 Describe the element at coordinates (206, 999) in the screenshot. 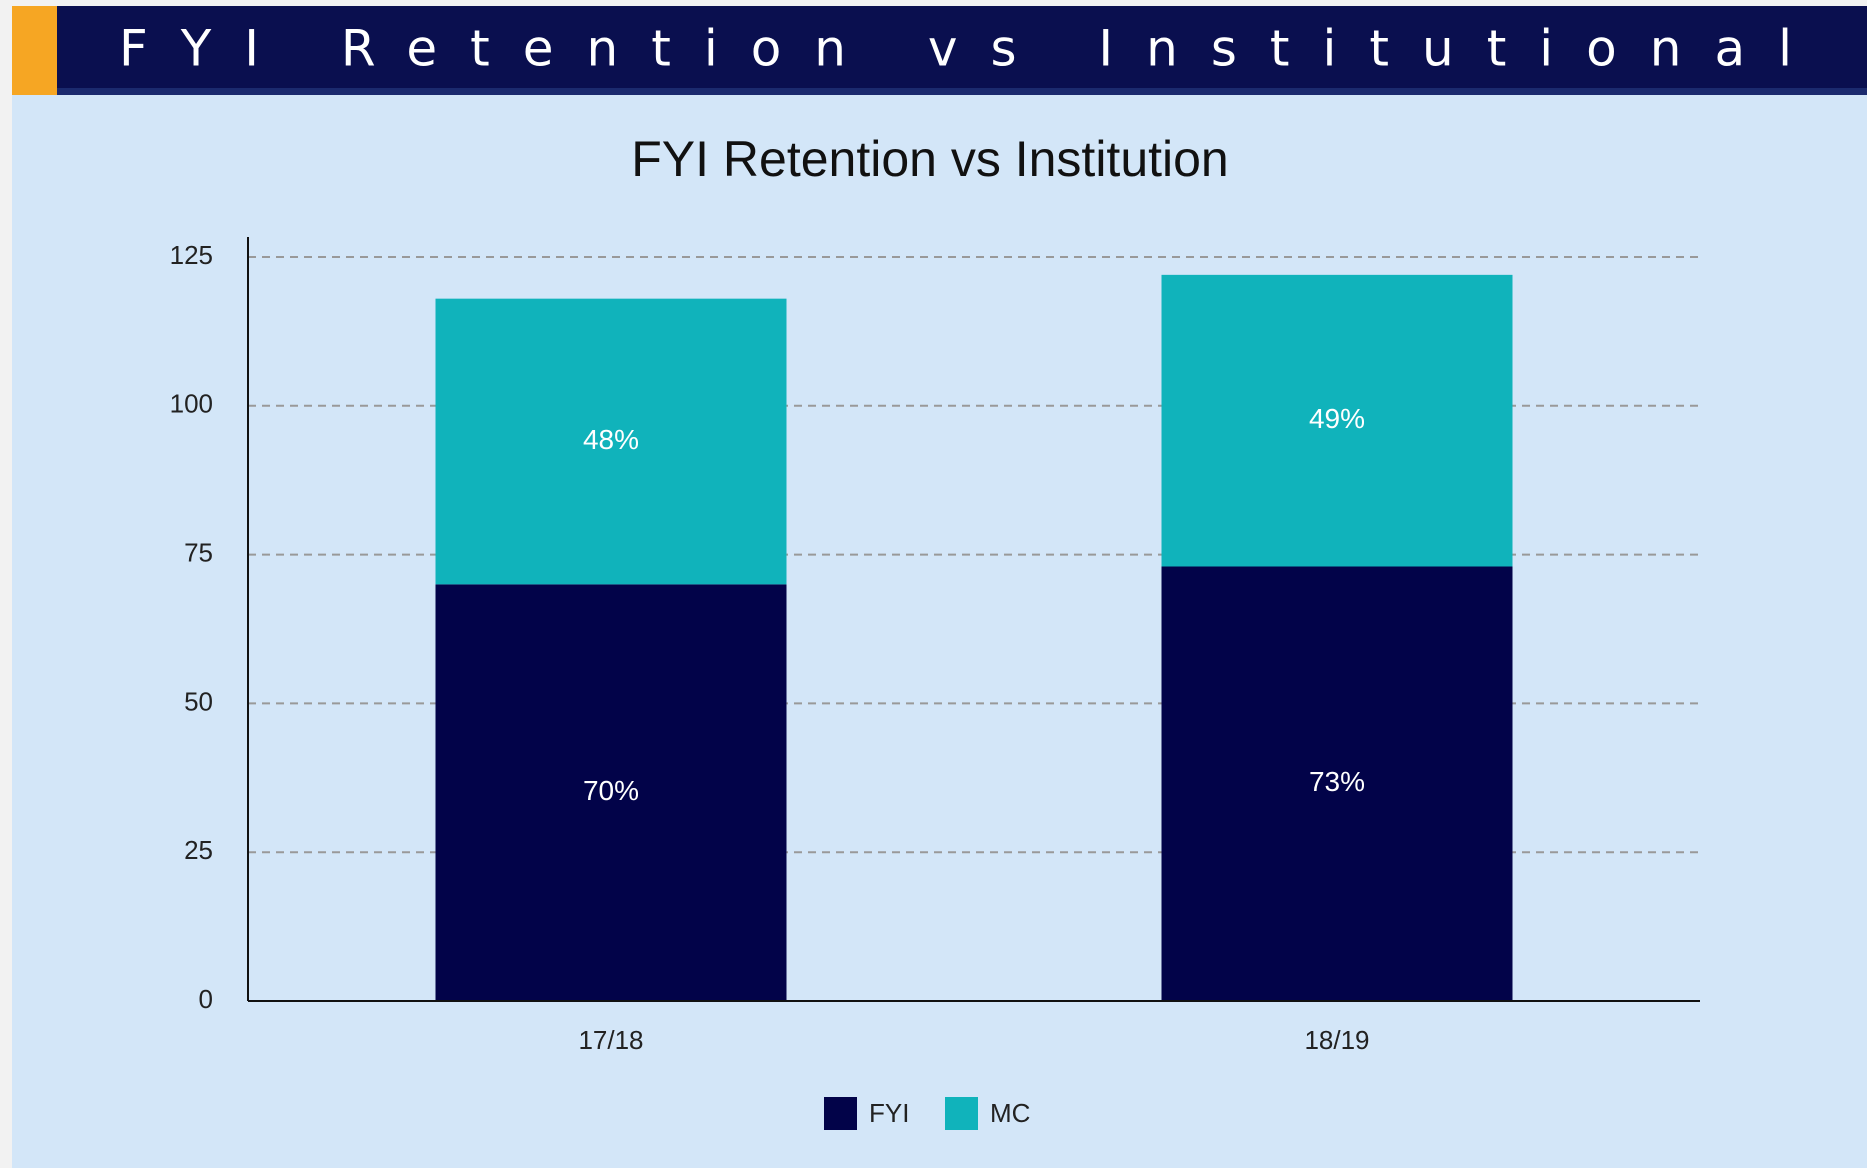

I see `y-tick-label: 0` at that location.